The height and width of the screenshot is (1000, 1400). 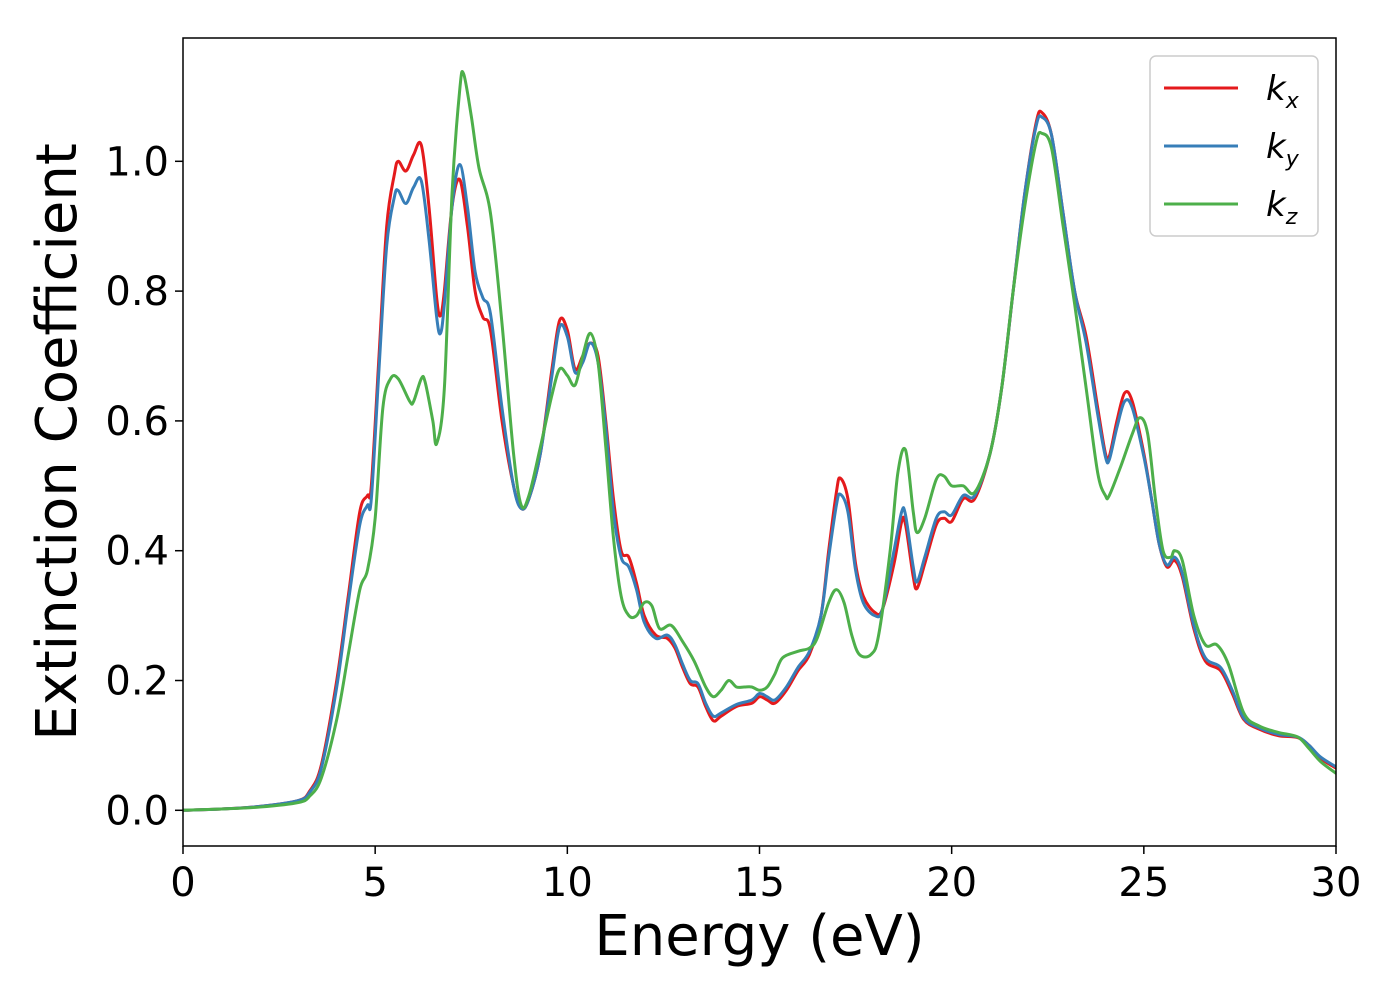 What do you see at coordinates (759, 936) in the screenshot?
I see `x-axis-label: Energy (eV)` at bounding box center [759, 936].